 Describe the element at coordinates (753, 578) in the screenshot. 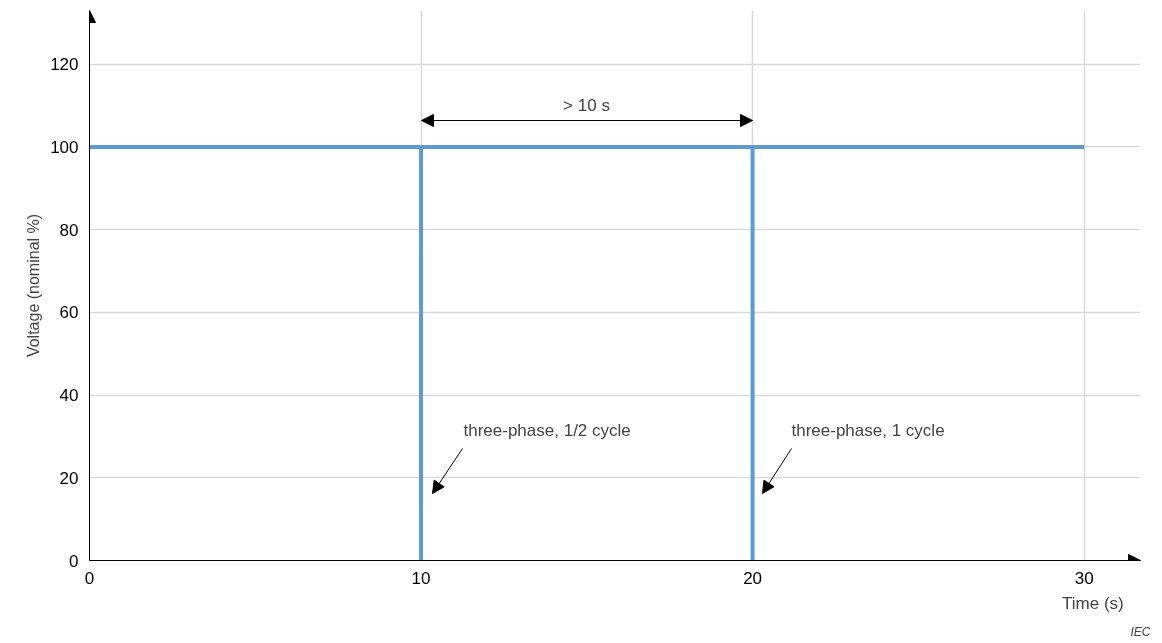

I see `x-tick-label: 20` at that location.